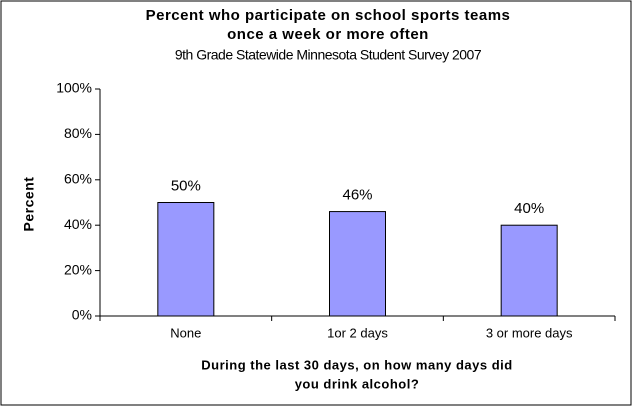  What do you see at coordinates (529, 332) in the screenshot?
I see `x-tick-label: 3 or more days` at bounding box center [529, 332].